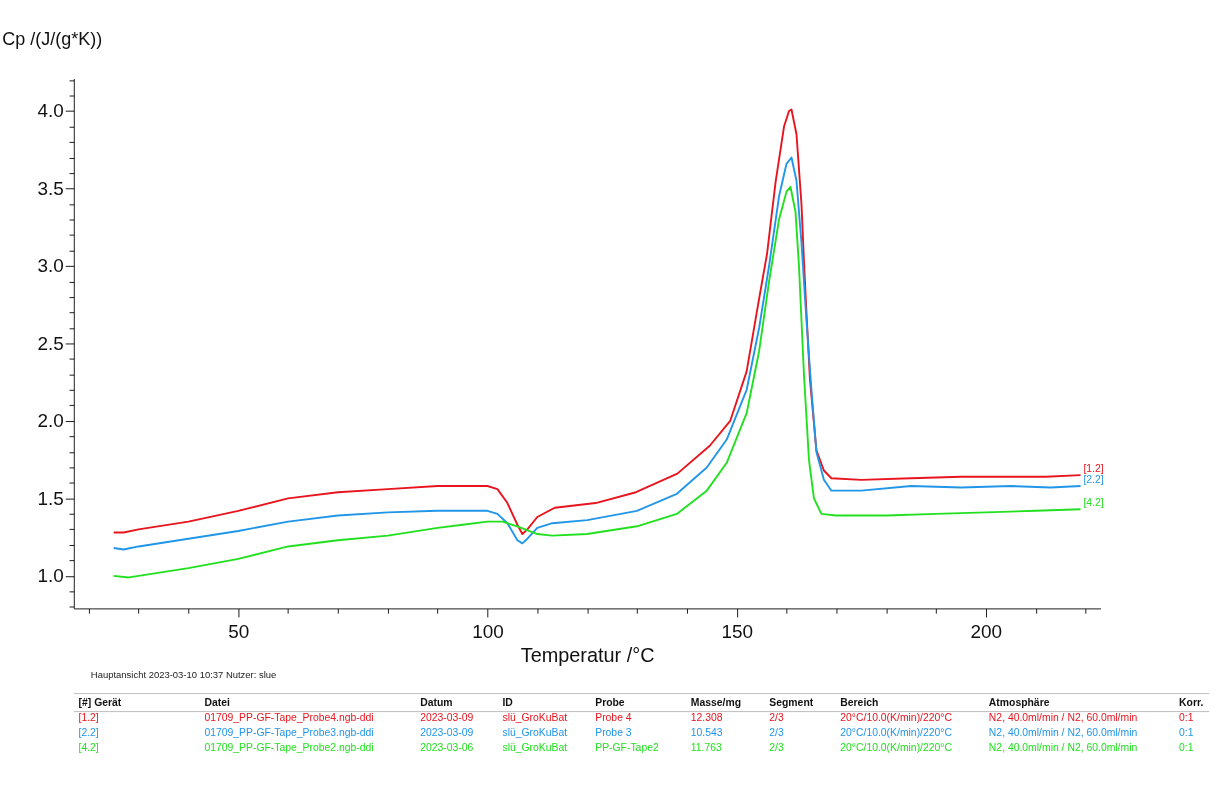  Describe the element at coordinates (488, 632) in the screenshot. I see `x-tick-label: 100` at that location.